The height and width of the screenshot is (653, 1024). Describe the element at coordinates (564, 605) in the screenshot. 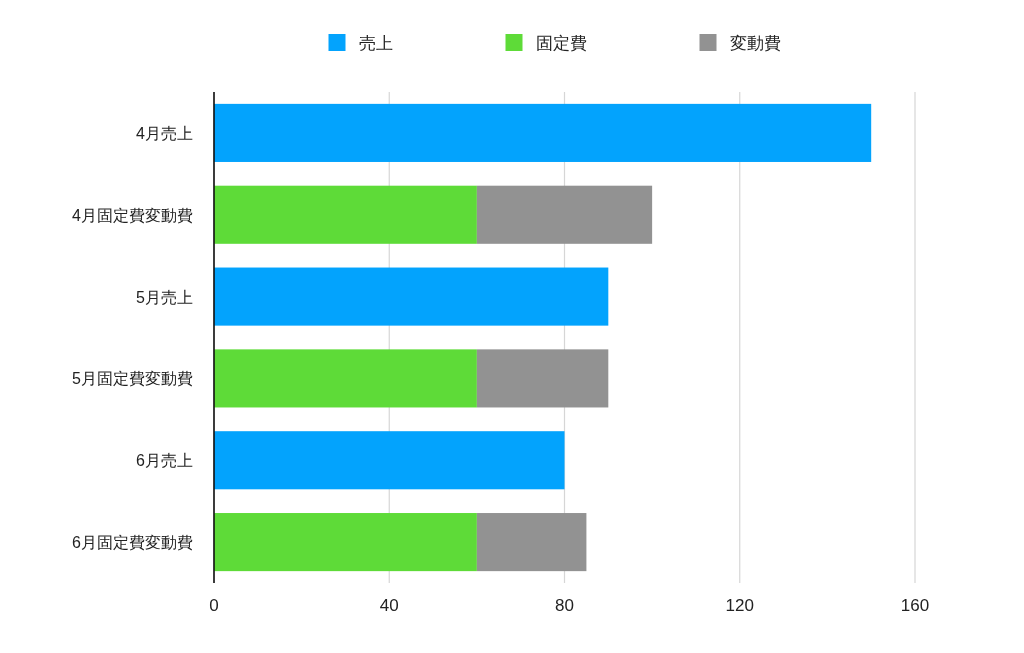

I see `x-tick-label: 80` at that location.